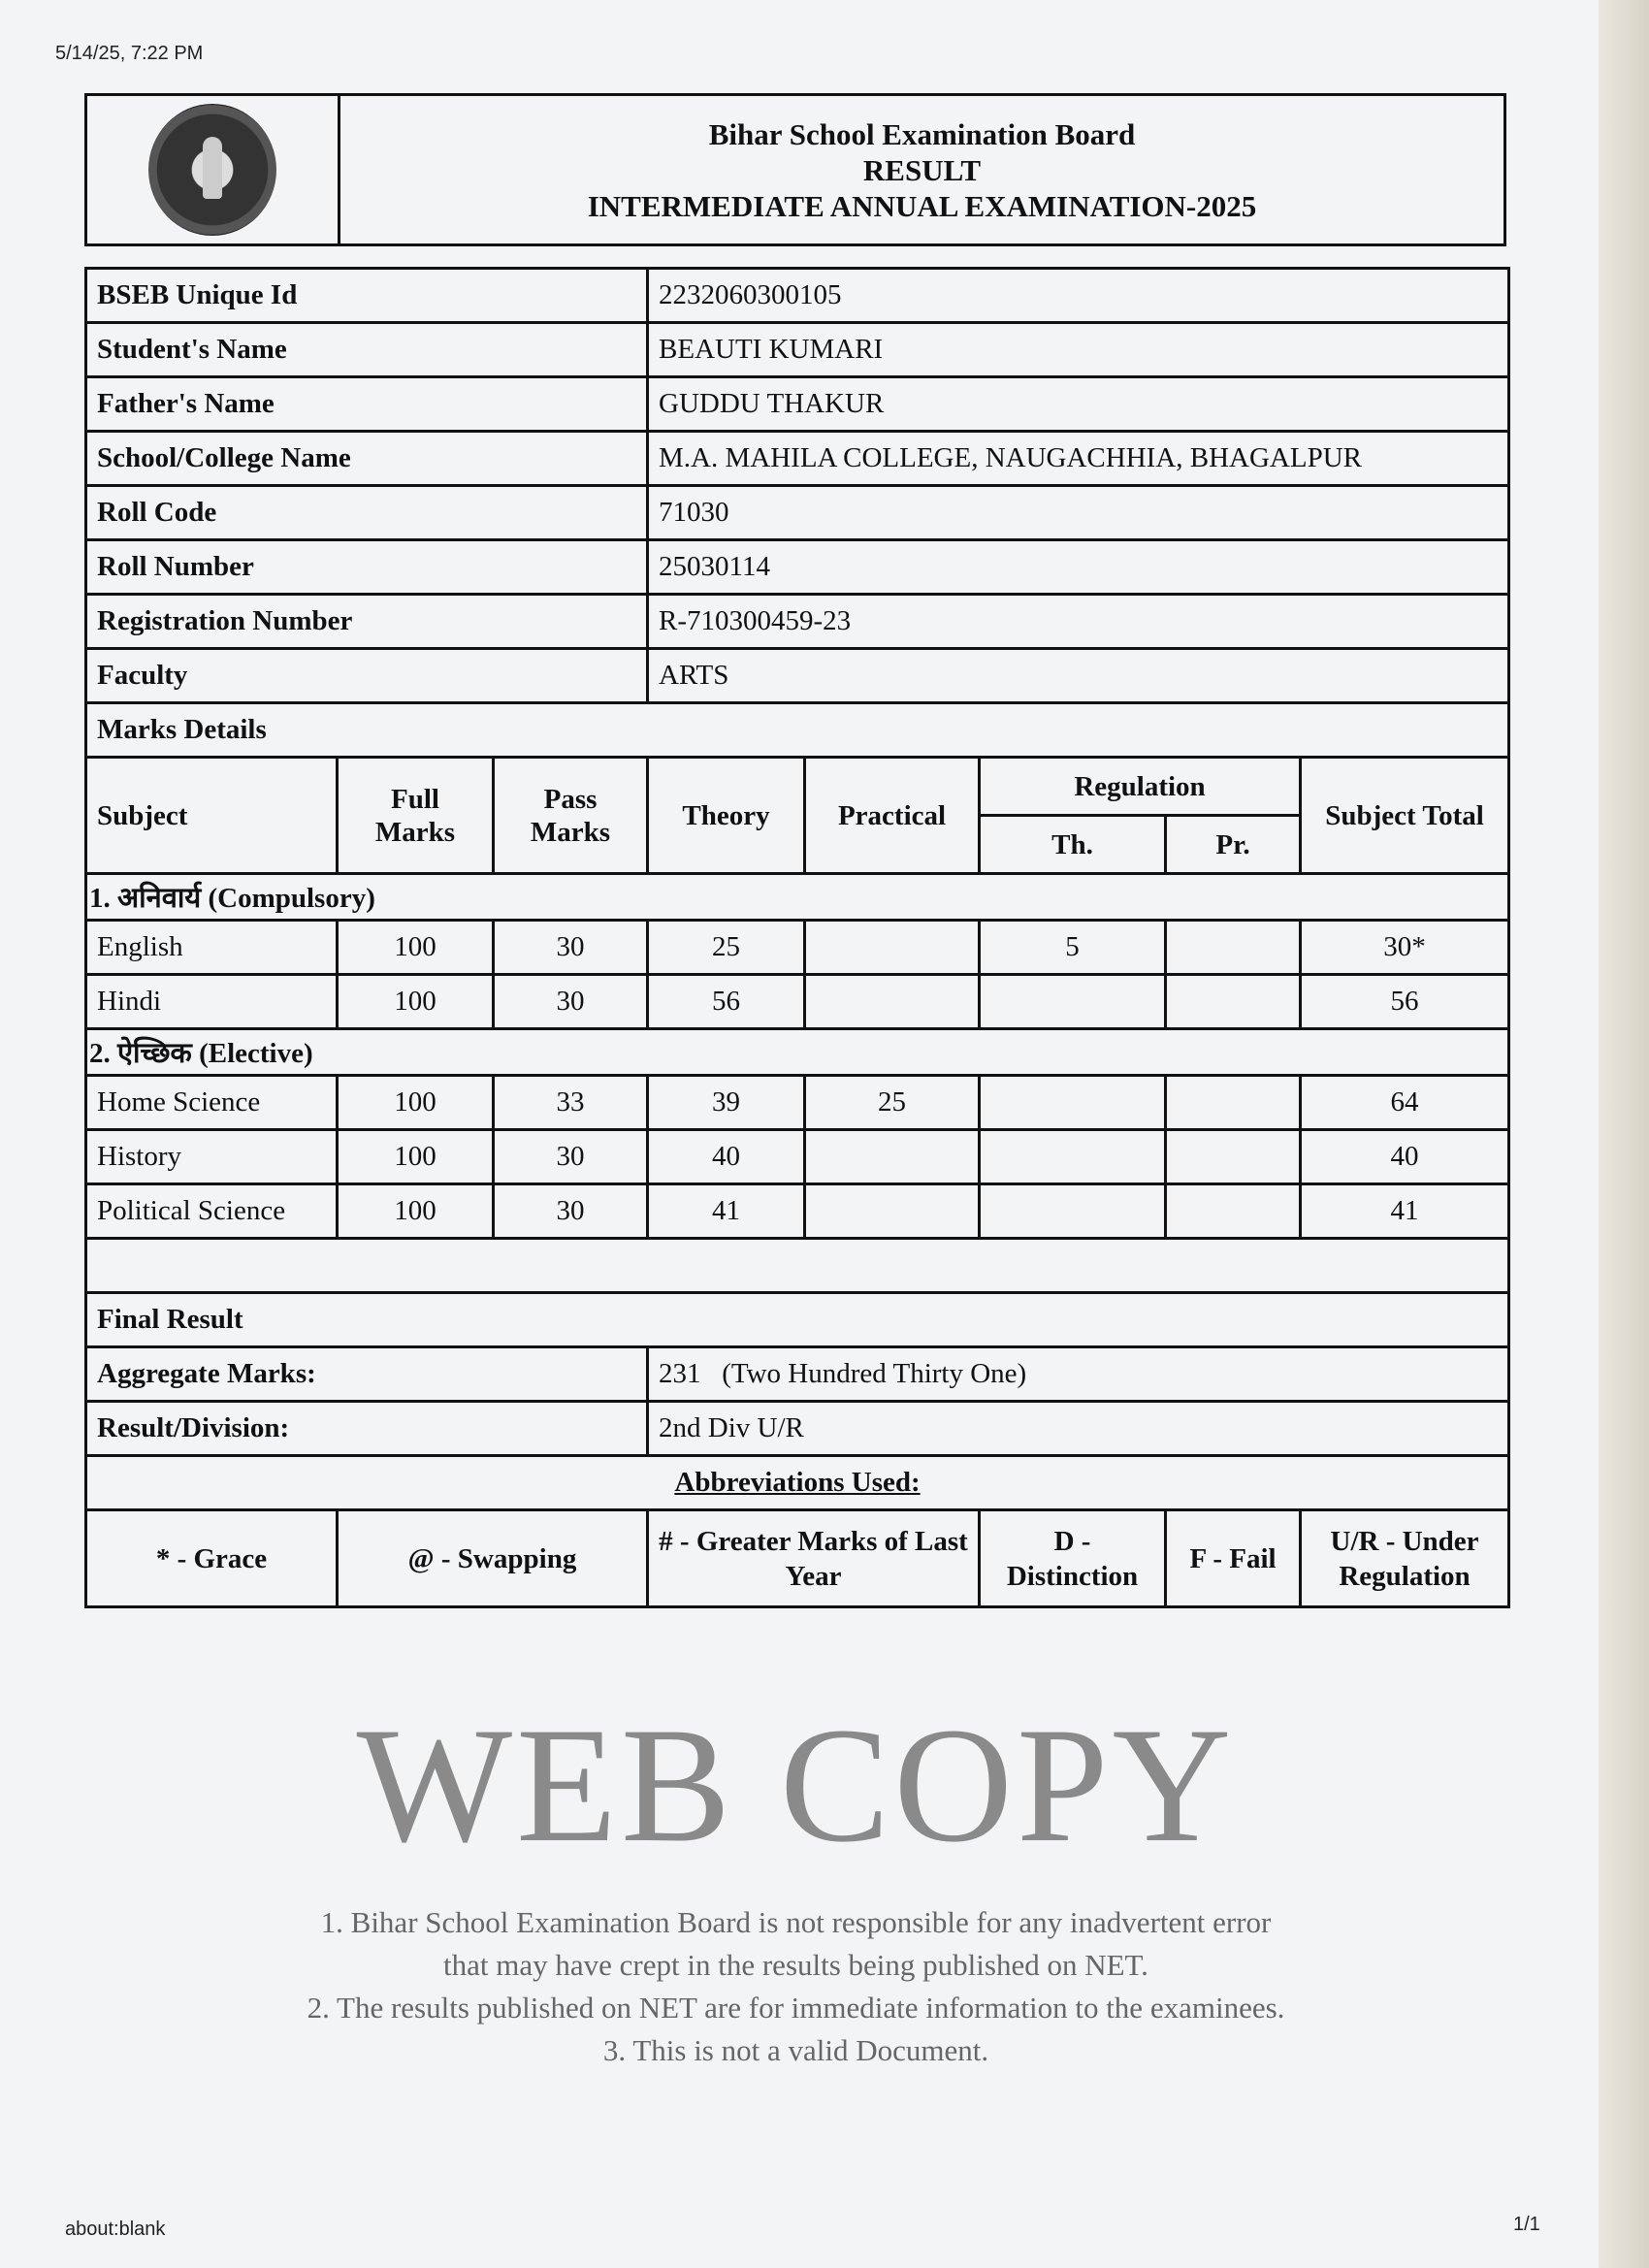  Describe the element at coordinates (570, 815) in the screenshot. I see `col-pass-marks: Pass Marks` at that location.